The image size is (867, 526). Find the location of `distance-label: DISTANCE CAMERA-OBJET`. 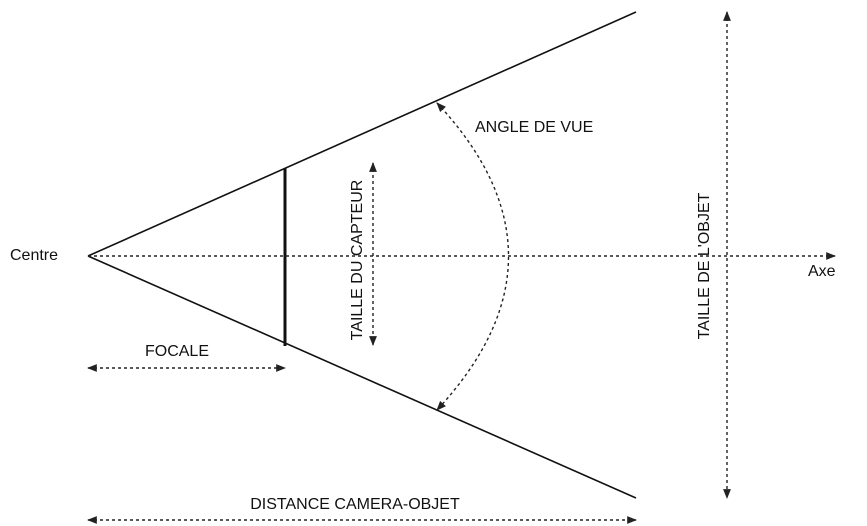

distance-label: DISTANCE CAMERA-OBJET is located at coordinates (355, 504).